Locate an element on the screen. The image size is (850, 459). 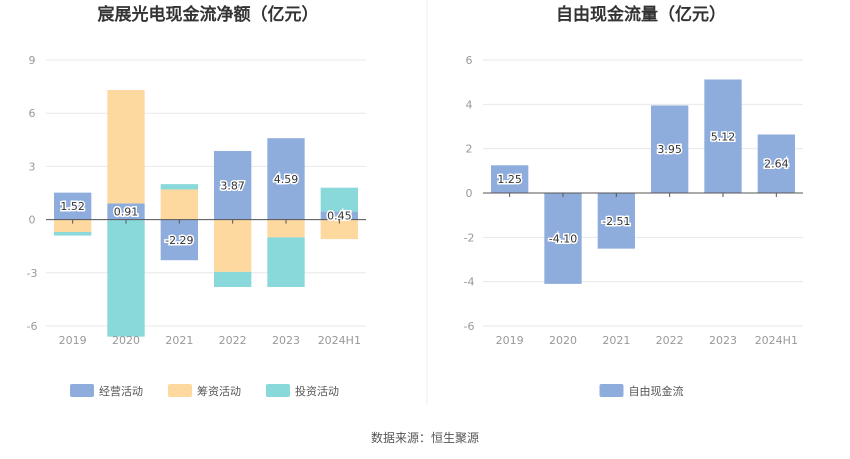
left-legend: 经营活动 筹资活动 投资活动 is located at coordinates (204, 391).